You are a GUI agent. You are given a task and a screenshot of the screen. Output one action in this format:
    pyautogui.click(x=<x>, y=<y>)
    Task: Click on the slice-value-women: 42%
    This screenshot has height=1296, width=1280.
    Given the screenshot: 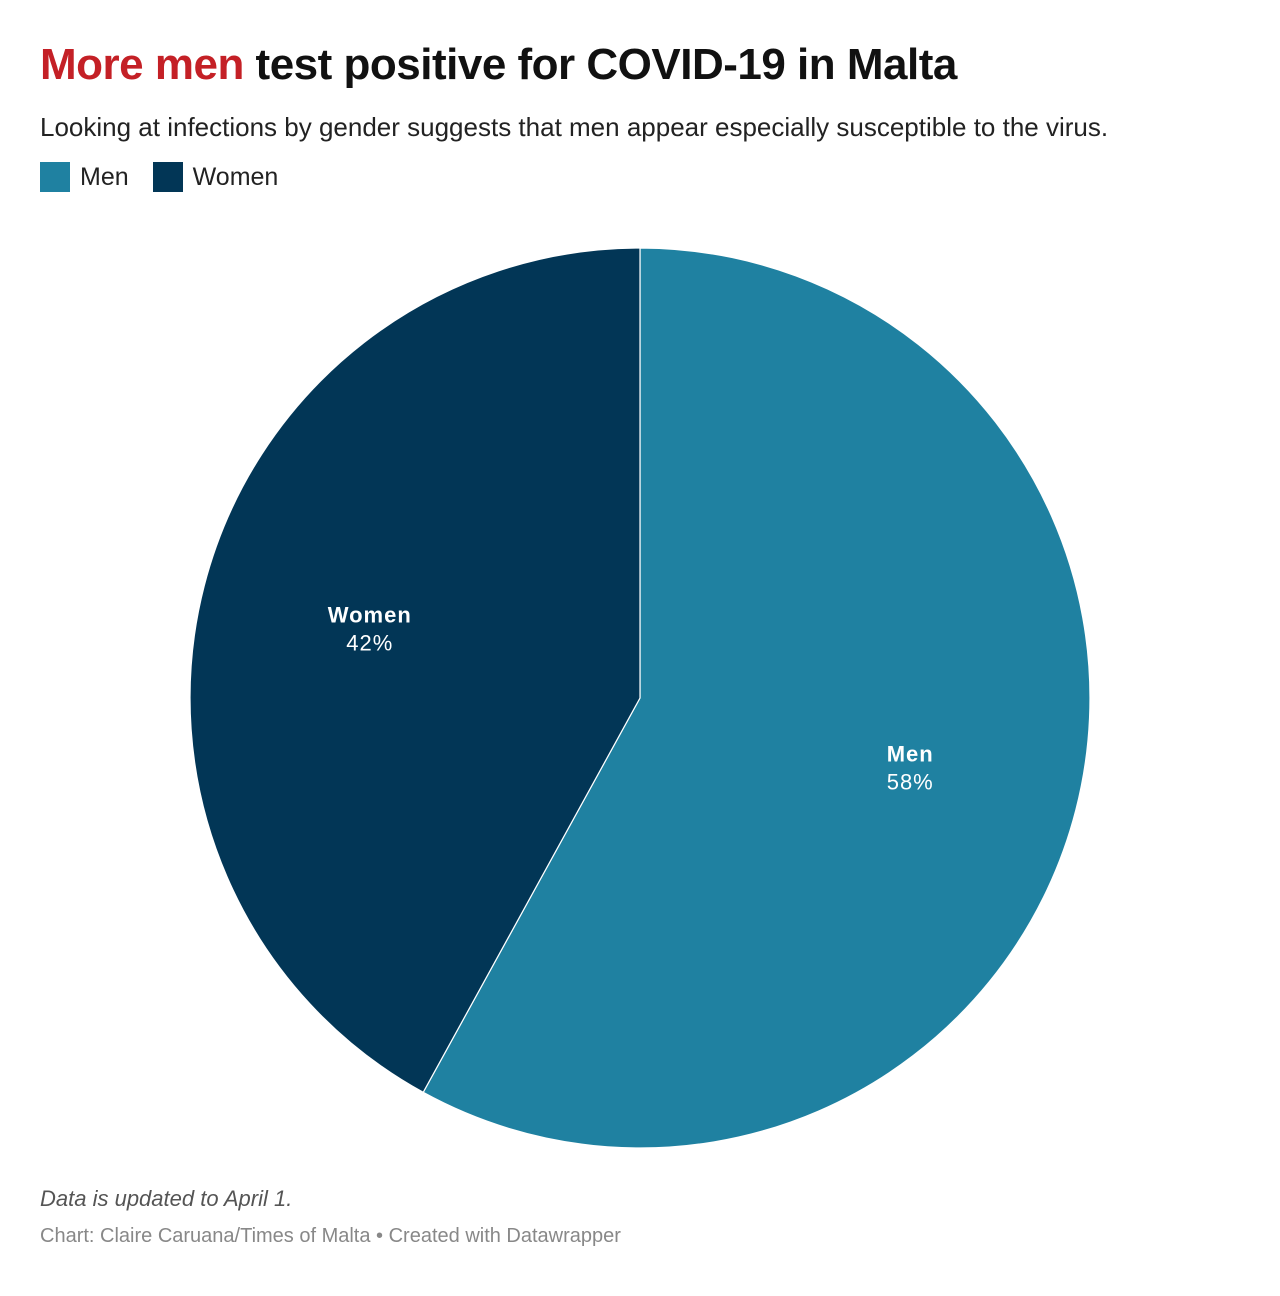 What is the action you would take?
    pyautogui.click(x=369, y=643)
    